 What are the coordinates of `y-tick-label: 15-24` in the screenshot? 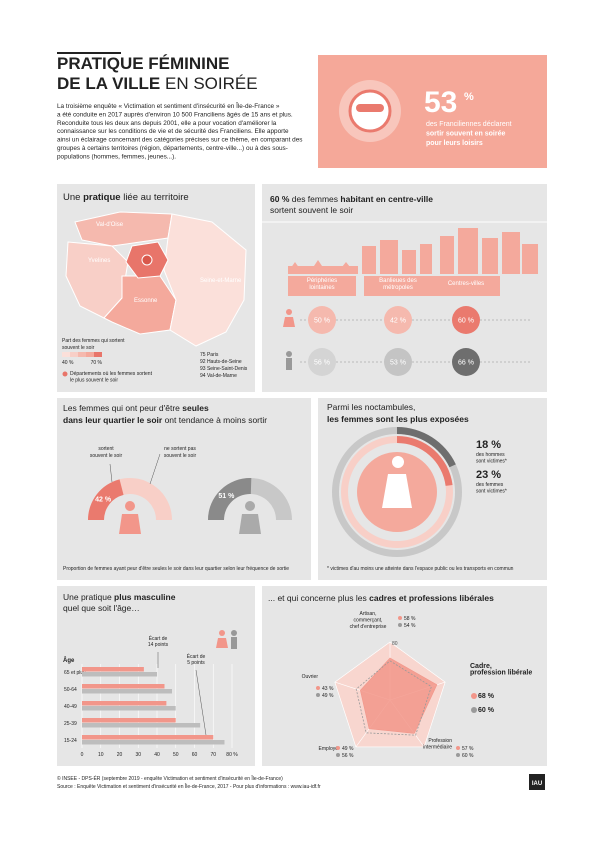 It's located at (70, 741).